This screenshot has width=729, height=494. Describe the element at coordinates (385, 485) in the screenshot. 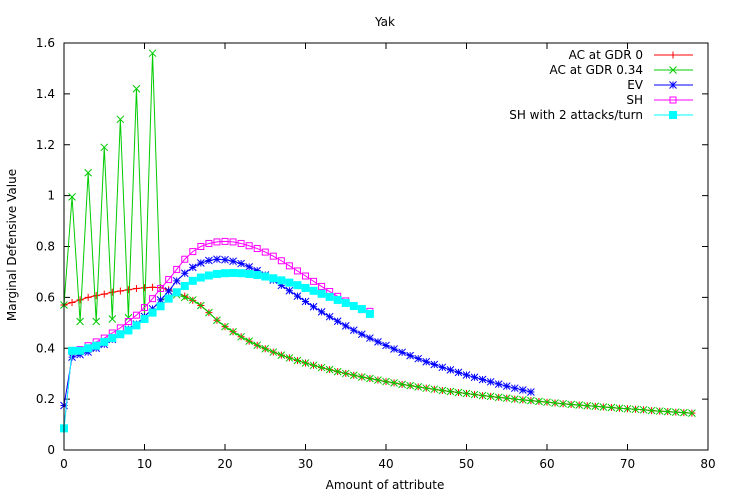

I see `x-axis-label: Amount of attribute` at that location.